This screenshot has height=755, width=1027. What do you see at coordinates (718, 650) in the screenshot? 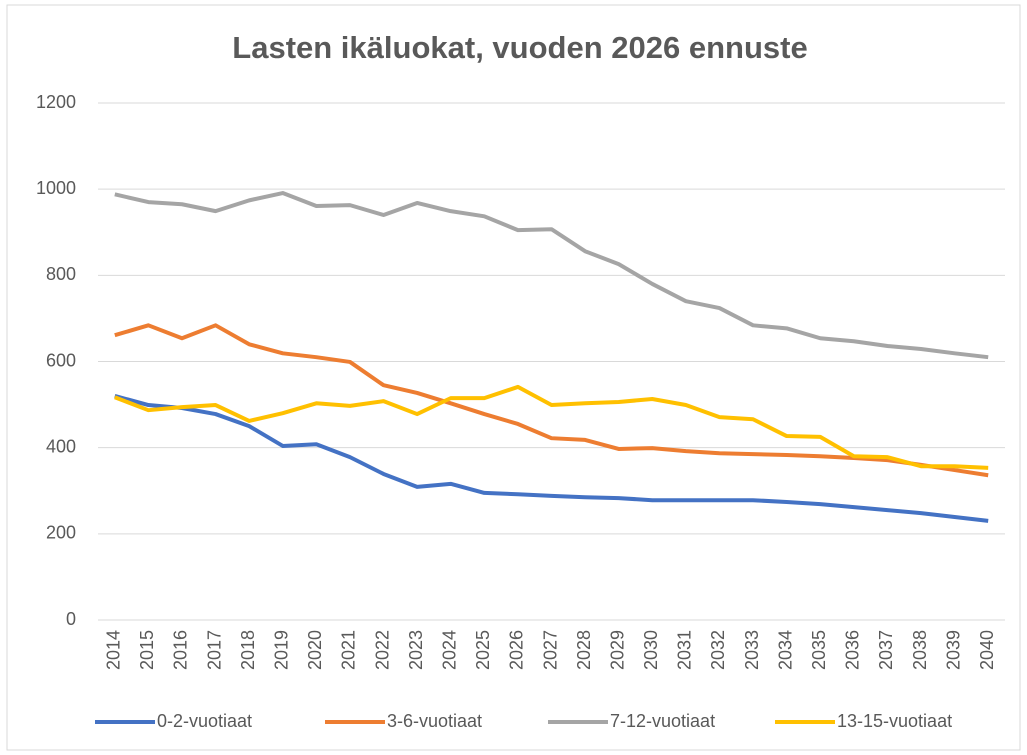
I see `x-tick-label: 2032` at bounding box center [718, 650].